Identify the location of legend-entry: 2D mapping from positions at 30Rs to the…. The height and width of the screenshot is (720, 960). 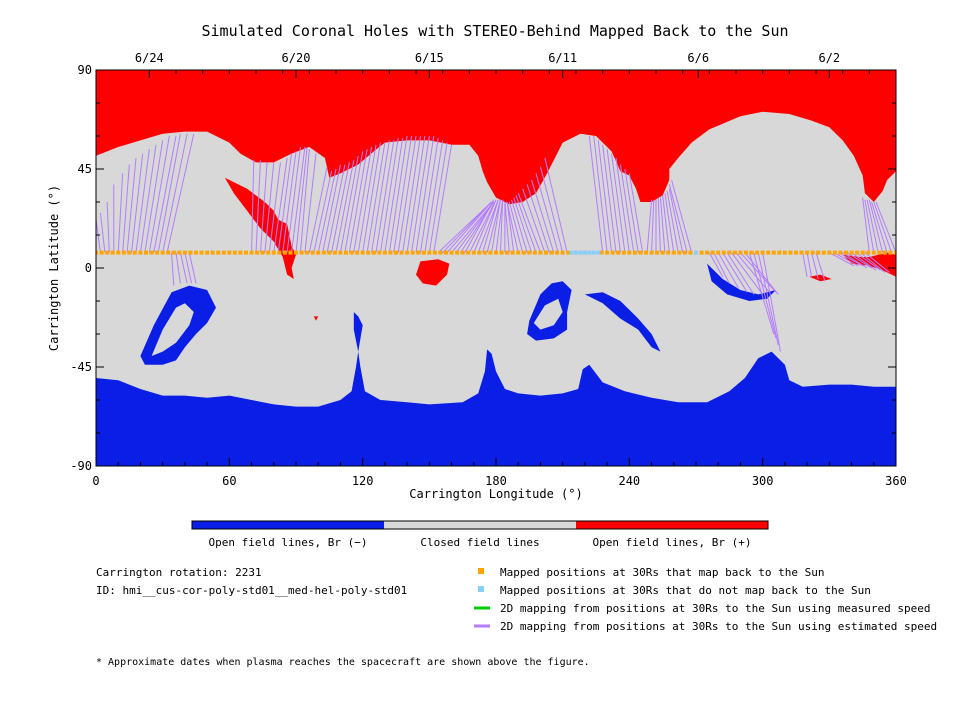
(718, 626).